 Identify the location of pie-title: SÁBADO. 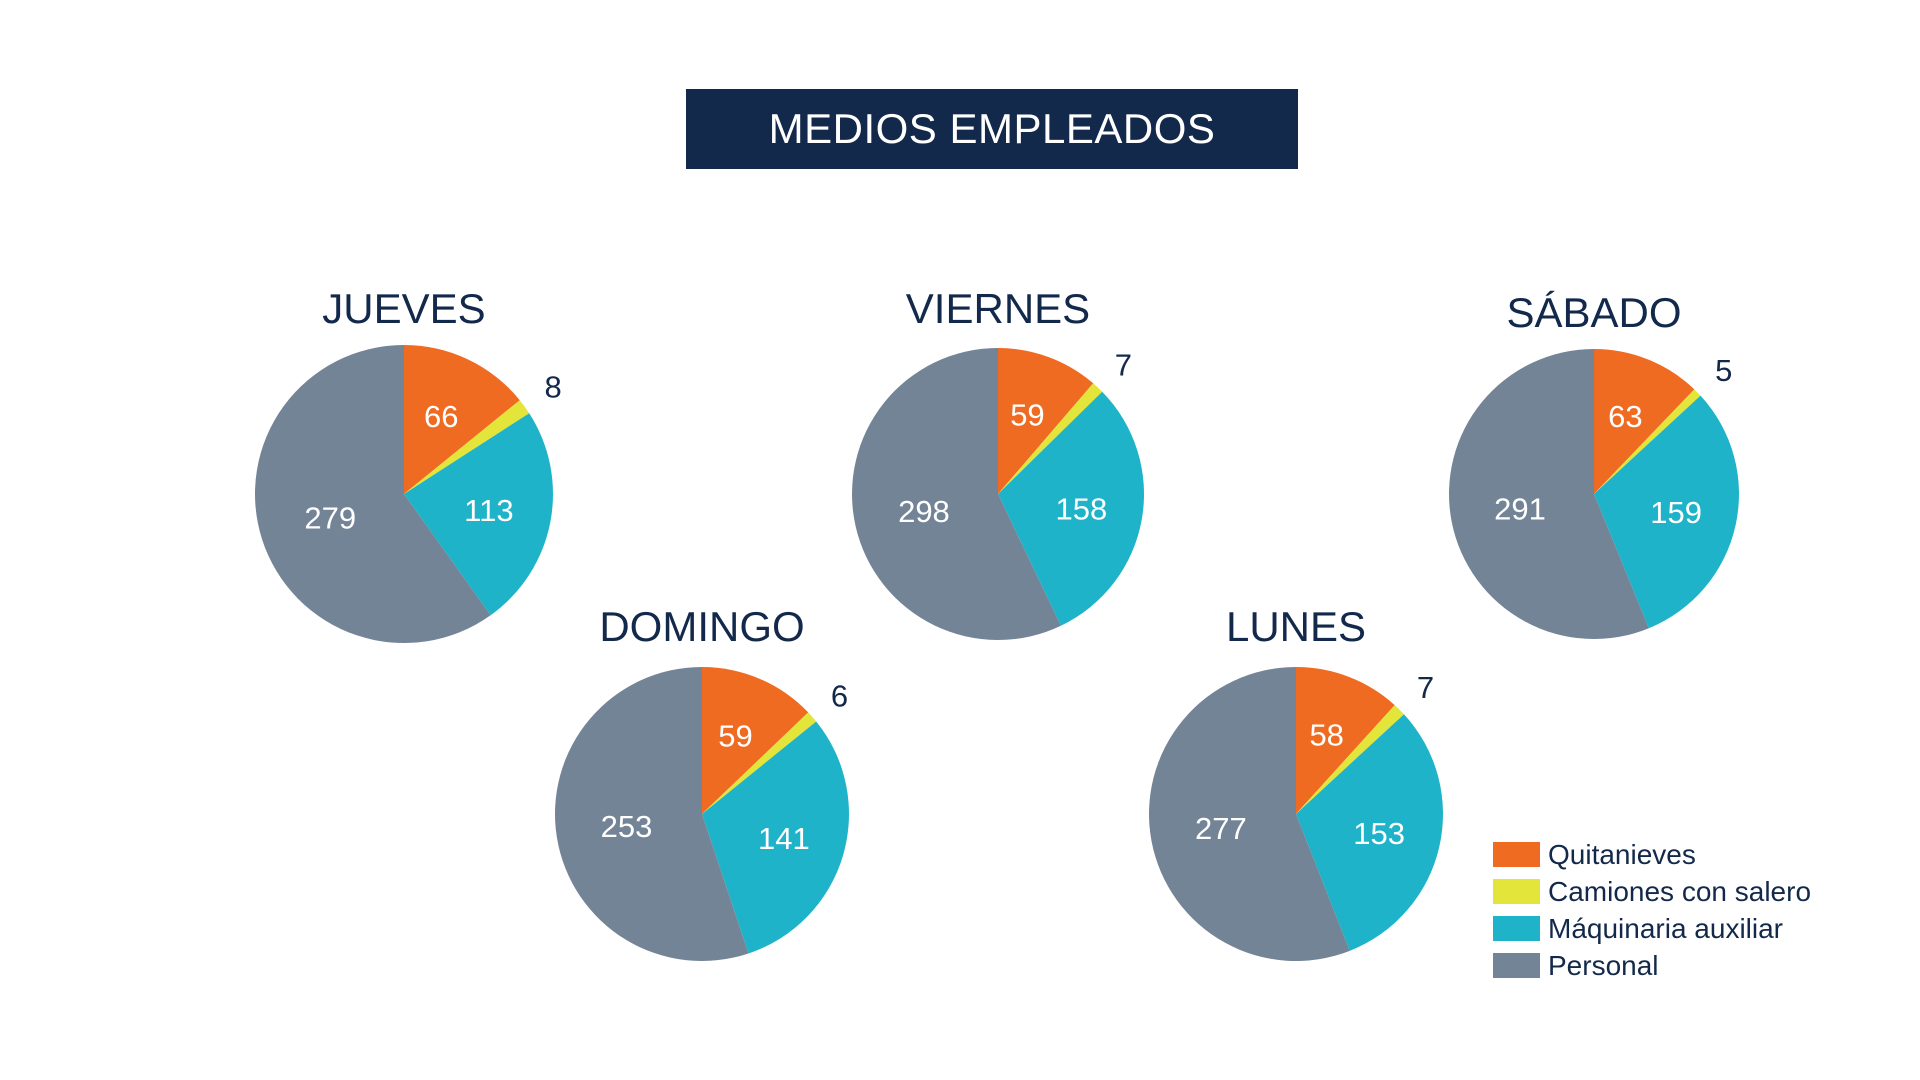
(1593, 312).